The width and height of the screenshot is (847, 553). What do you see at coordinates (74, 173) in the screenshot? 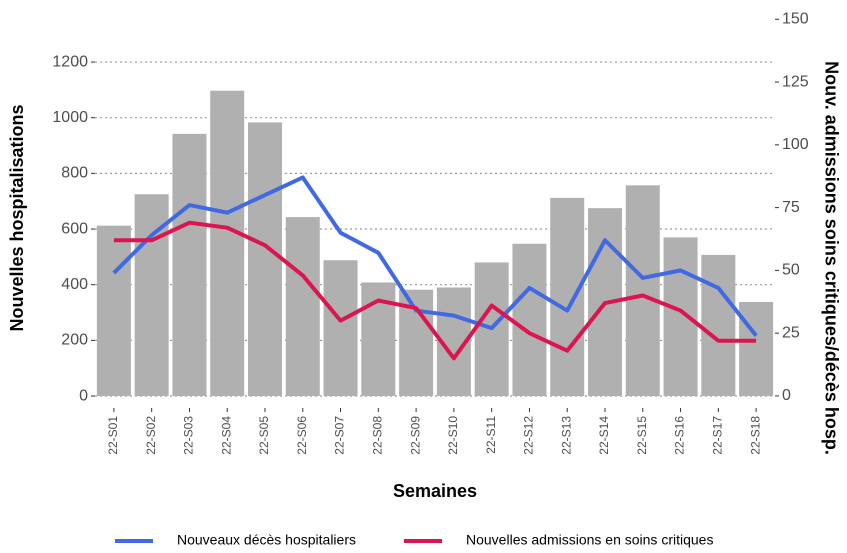
I see `y-tick-label: 800` at bounding box center [74, 173].